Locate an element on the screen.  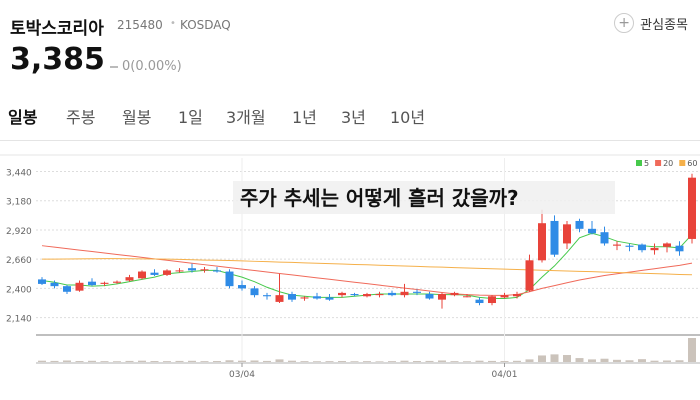
period-tab: 1년 is located at coordinates (304, 117).